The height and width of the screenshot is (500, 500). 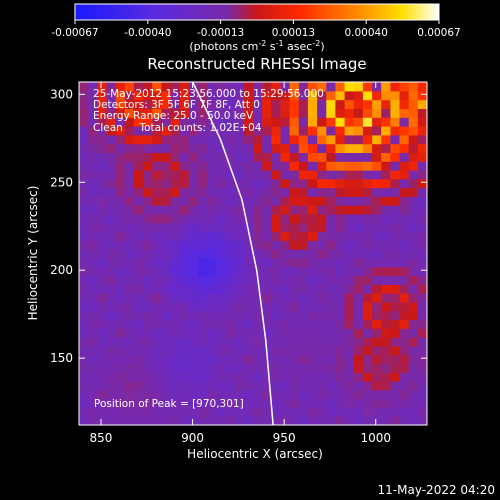 What do you see at coordinates (61, 270) in the screenshot?
I see `y-tick-label: 200` at bounding box center [61, 270].